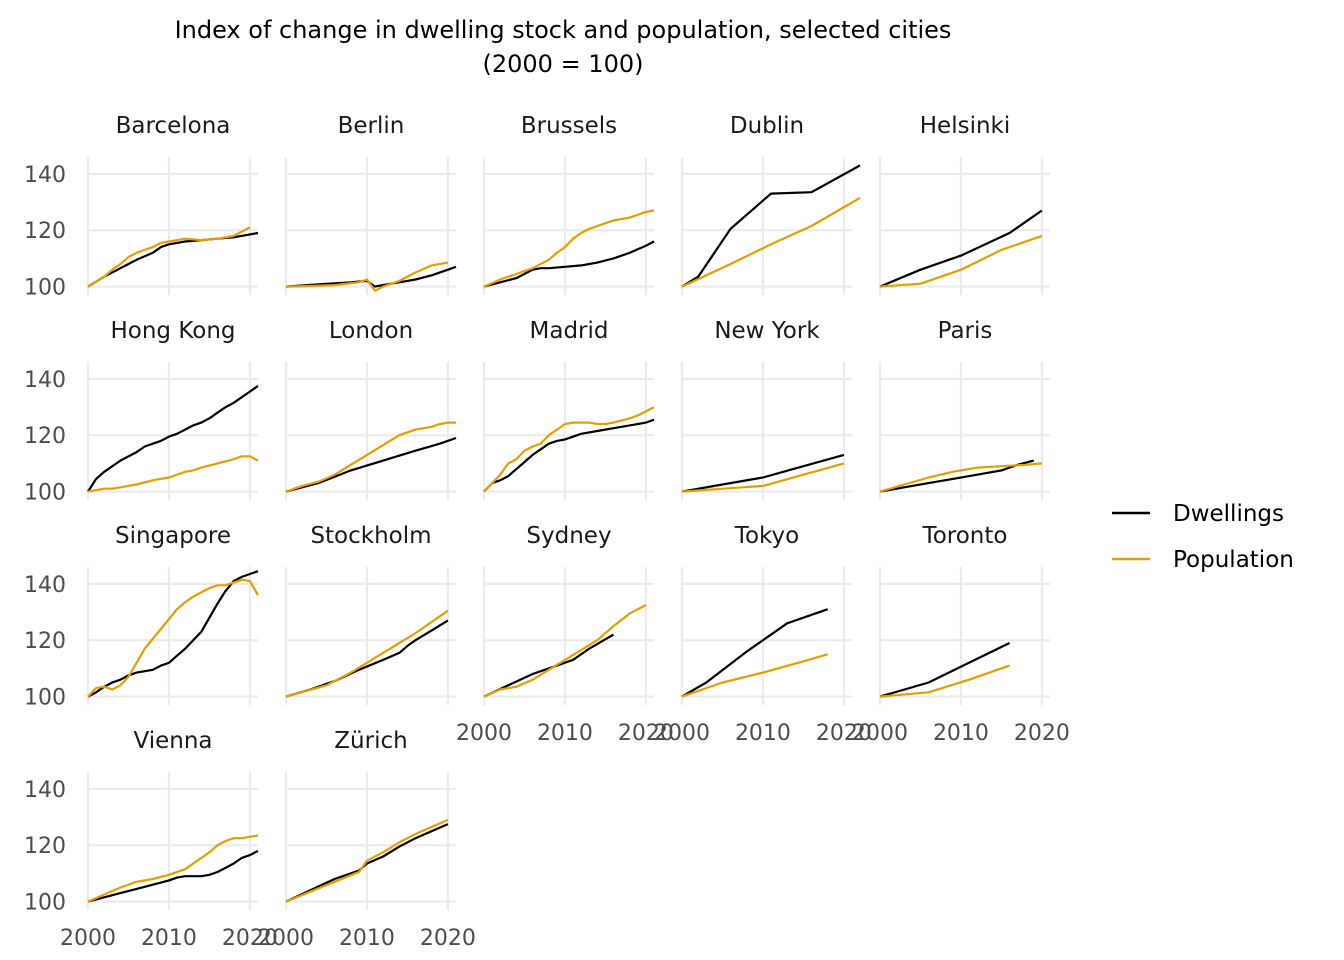 The image size is (1344, 960). I want to click on legend-label-population: Population, so click(1233, 560).